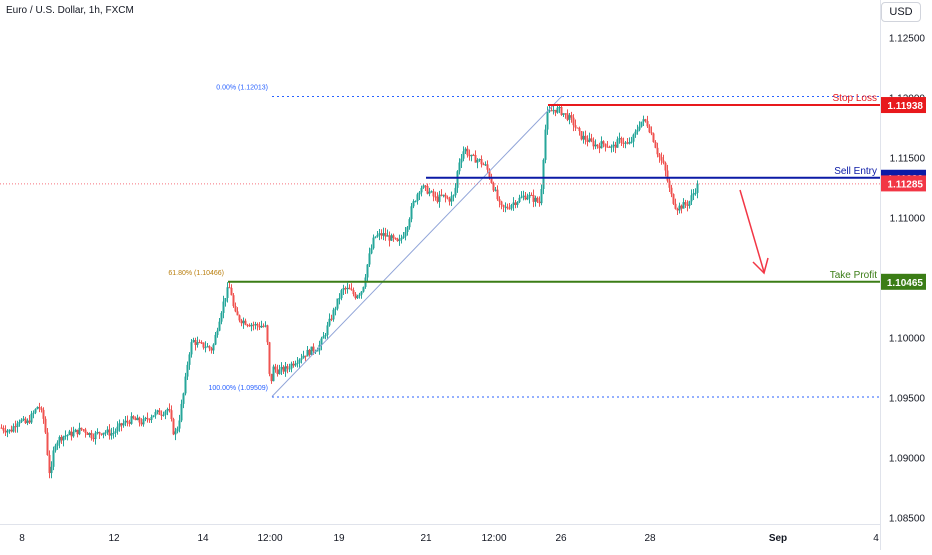 This screenshot has width=932, height=555. What do you see at coordinates (242, 88) in the screenshot?
I see `fib-level-label: 0.00% (1.12013)` at bounding box center [242, 88].